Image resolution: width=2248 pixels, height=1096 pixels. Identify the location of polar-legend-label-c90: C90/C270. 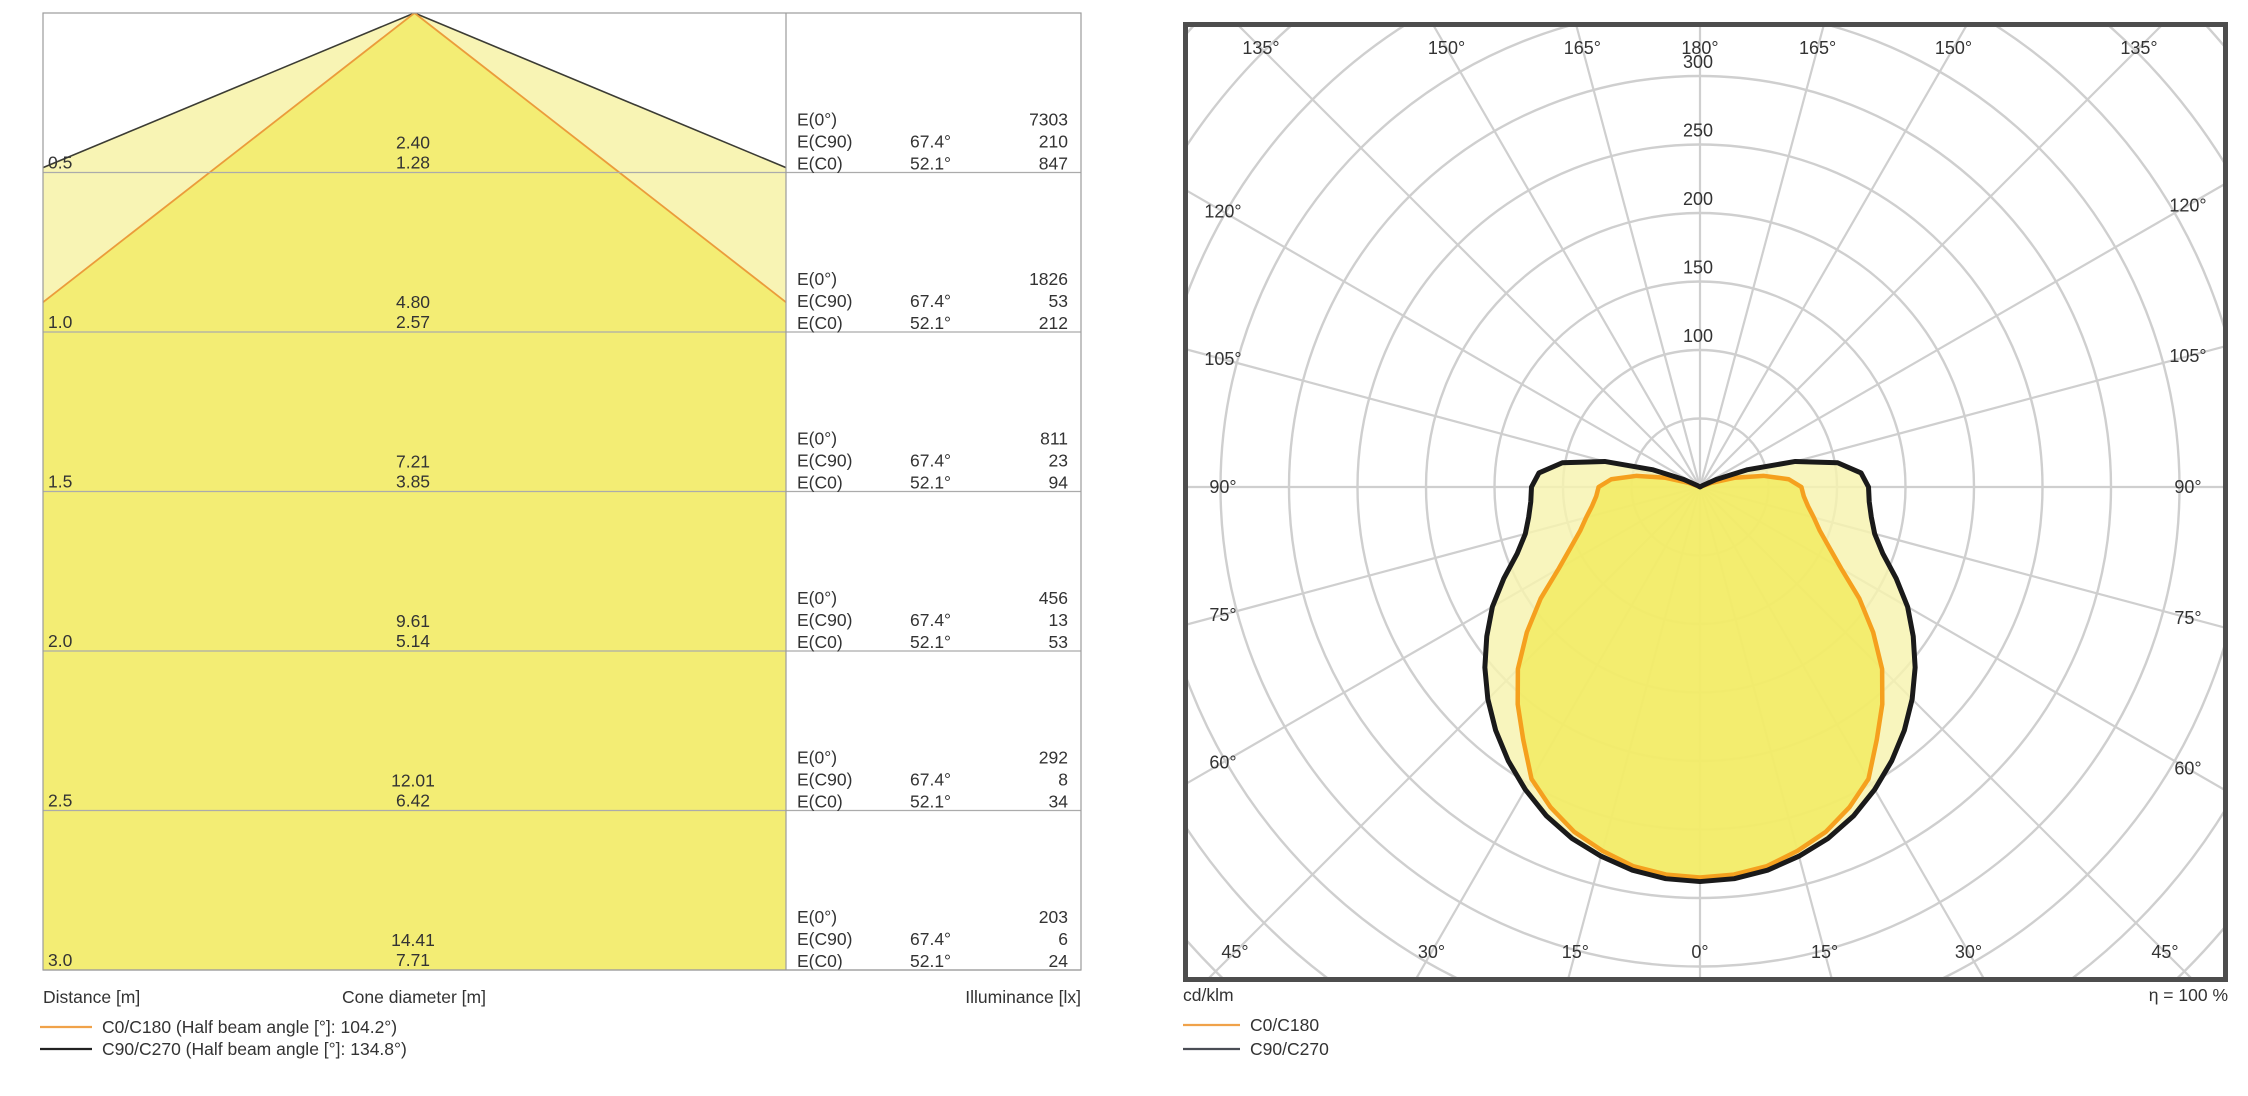
(1289, 1049).